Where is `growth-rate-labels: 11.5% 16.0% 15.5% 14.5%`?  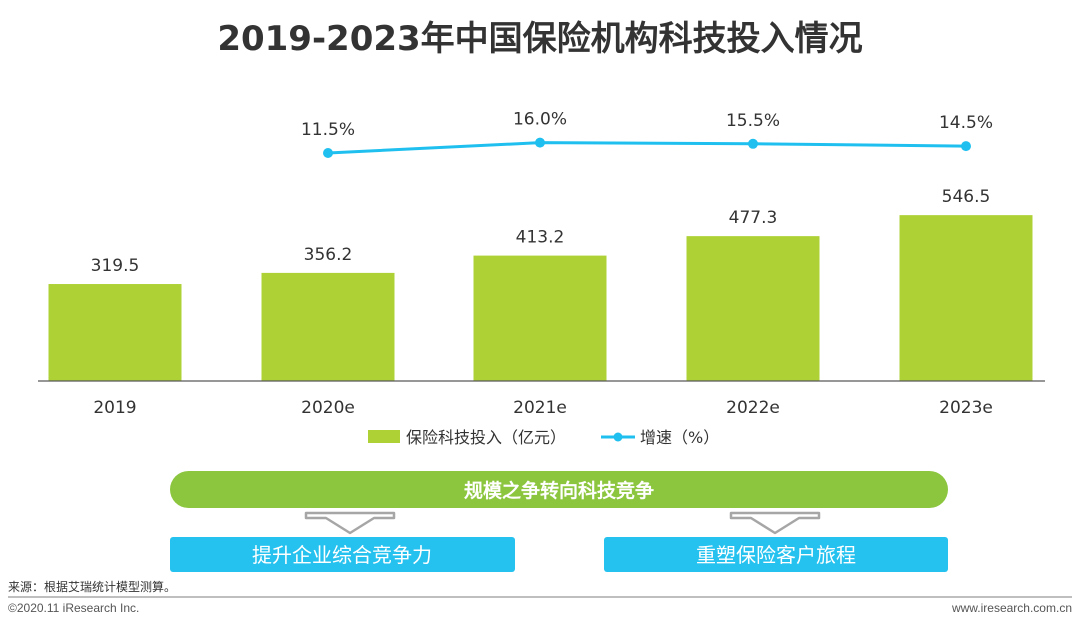
growth-rate-labels: 11.5% 16.0% 15.5% 14.5% is located at coordinates (647, 125).